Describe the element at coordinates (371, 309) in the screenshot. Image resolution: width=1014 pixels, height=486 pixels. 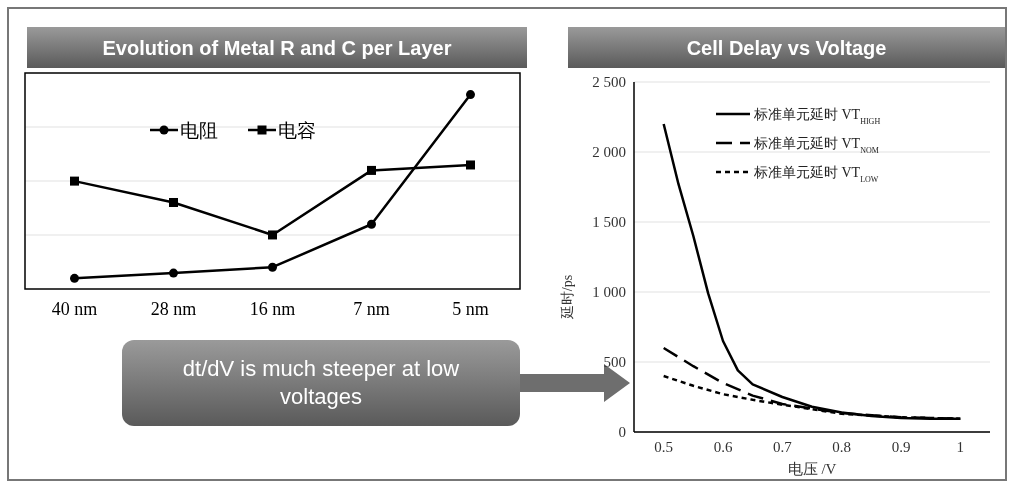
I see `x-tick-label: 7 nm` at that location.